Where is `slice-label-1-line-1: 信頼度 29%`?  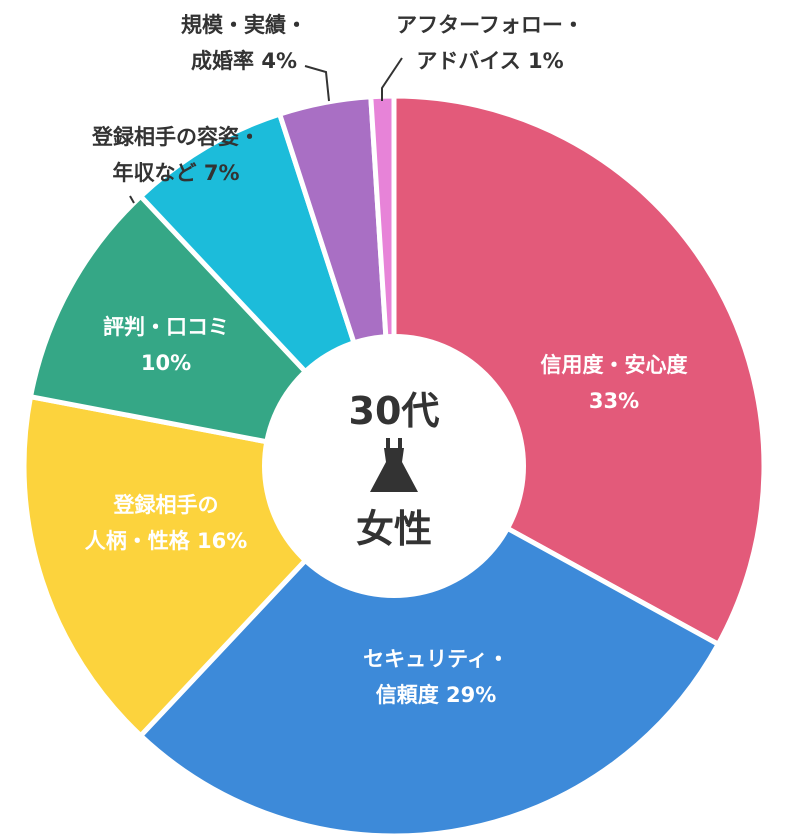
slice-label-1-line-1: 信頼度 29% is located at coordinates (436, 695).